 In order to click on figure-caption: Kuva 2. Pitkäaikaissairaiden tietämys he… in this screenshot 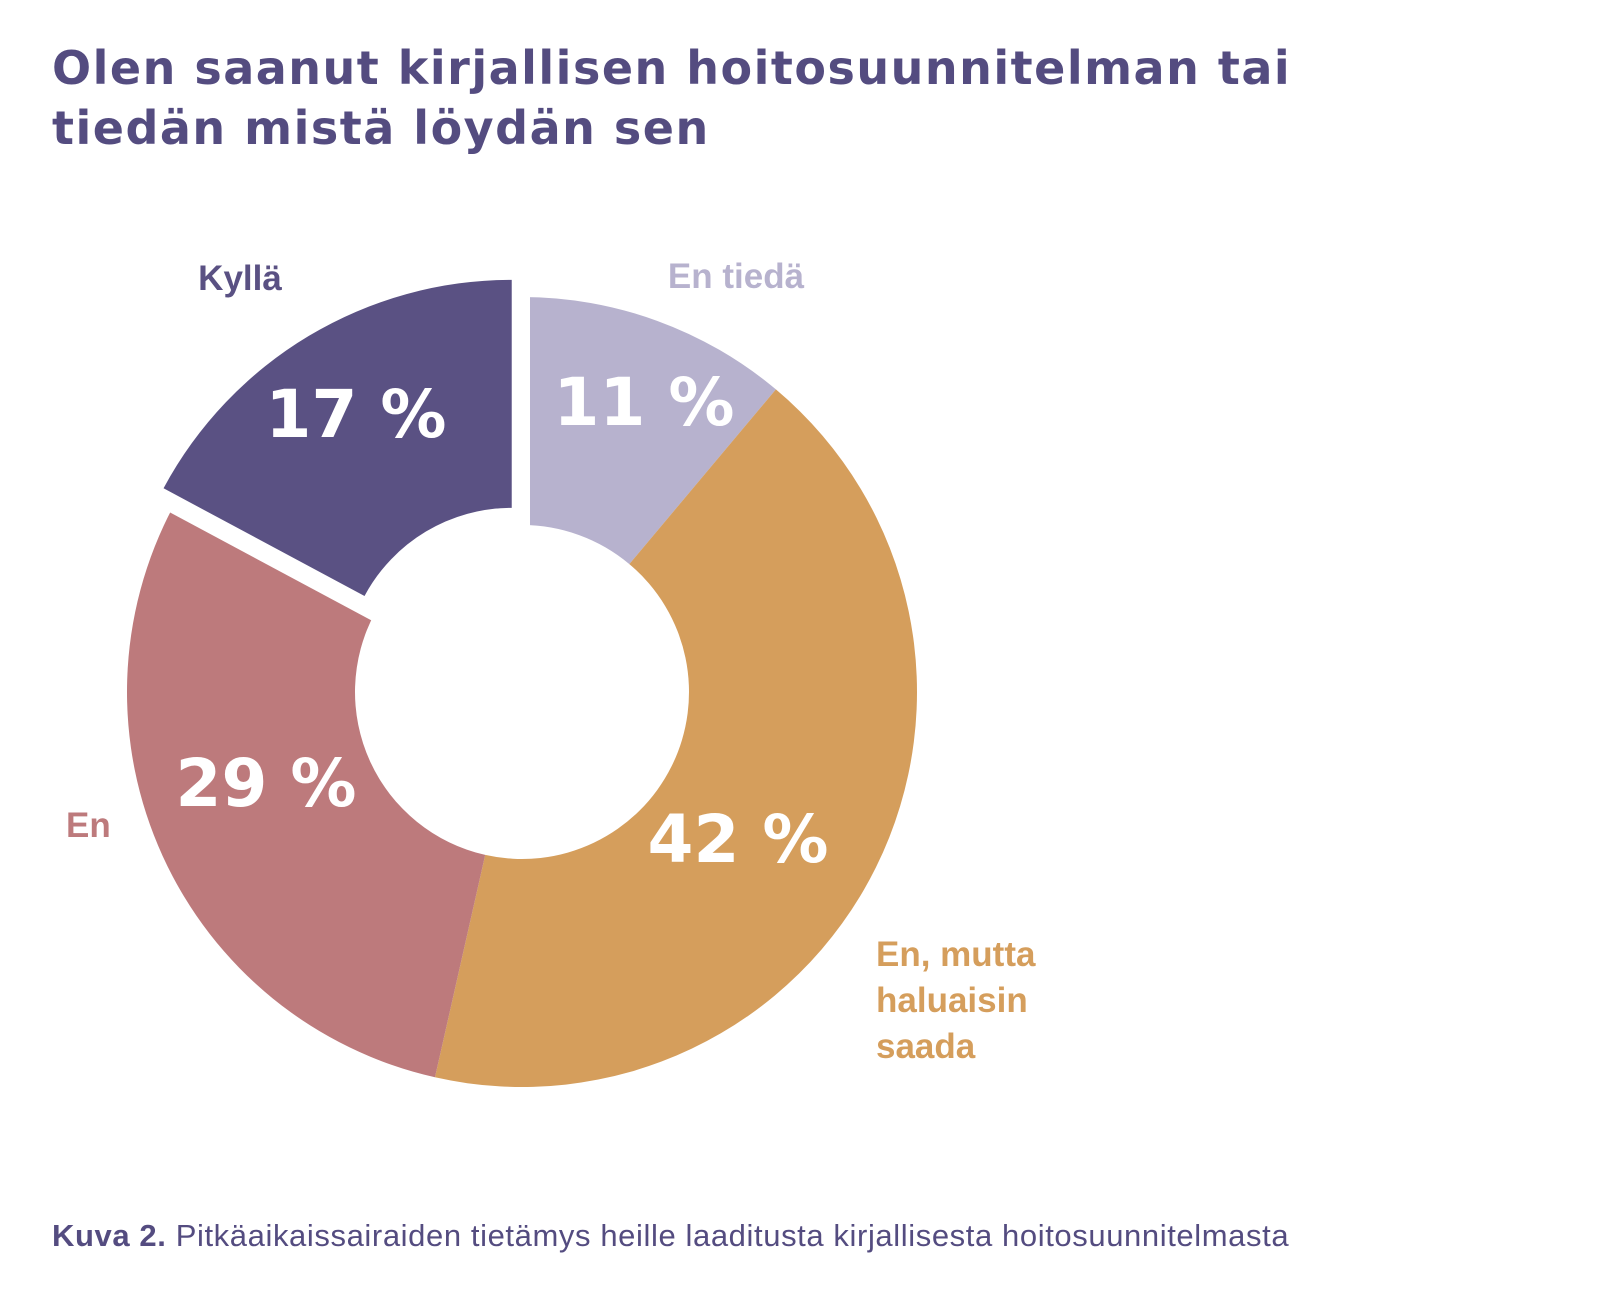, I will do `click(670, 1236)`.